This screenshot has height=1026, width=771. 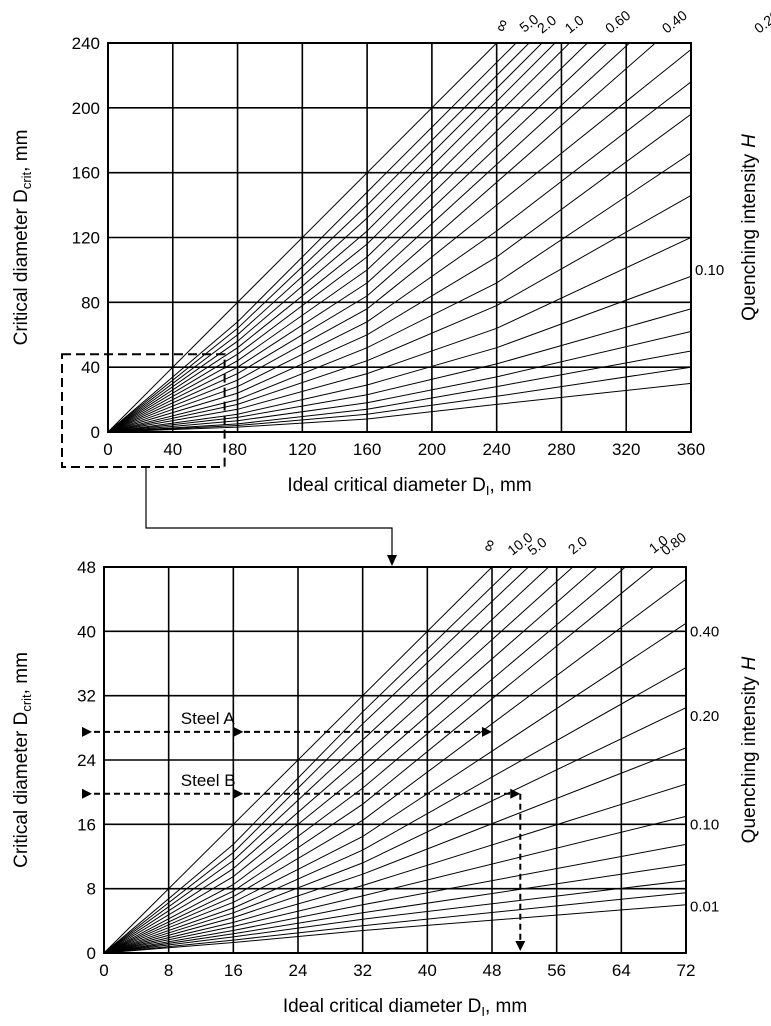 I want to click on h-label-top: ∞, so click(x=502, y=25).